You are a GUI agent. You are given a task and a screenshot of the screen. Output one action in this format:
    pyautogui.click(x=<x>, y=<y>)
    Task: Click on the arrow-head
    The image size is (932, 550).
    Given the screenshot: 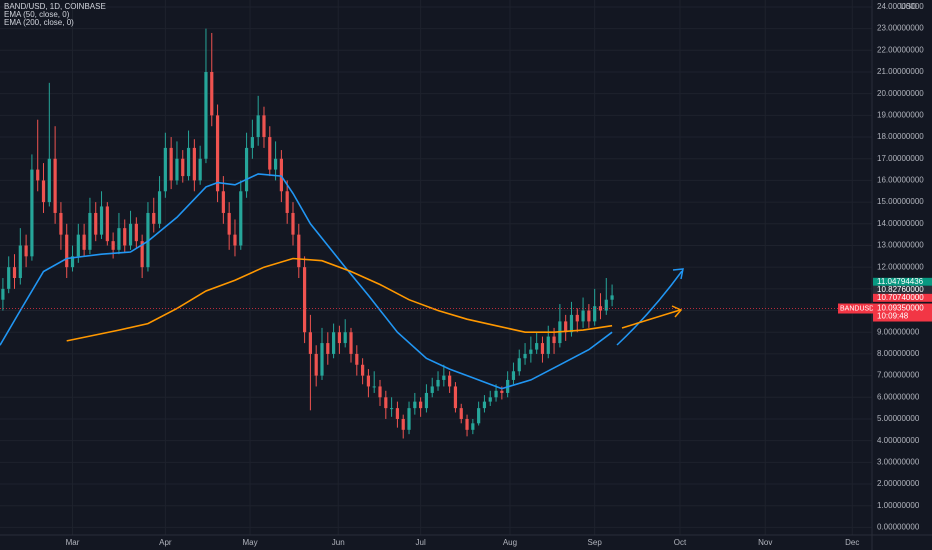 What is the action you would take?
    pyautogui.click(x=677, y=311)
    